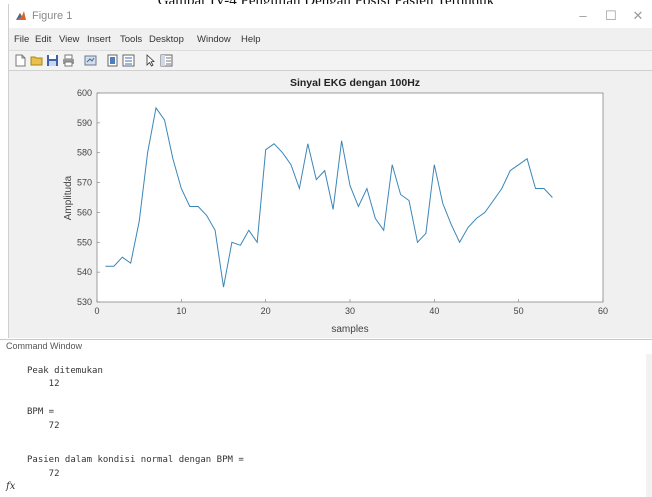  I want to click on y-tick-label: 530, so click(84, 302).